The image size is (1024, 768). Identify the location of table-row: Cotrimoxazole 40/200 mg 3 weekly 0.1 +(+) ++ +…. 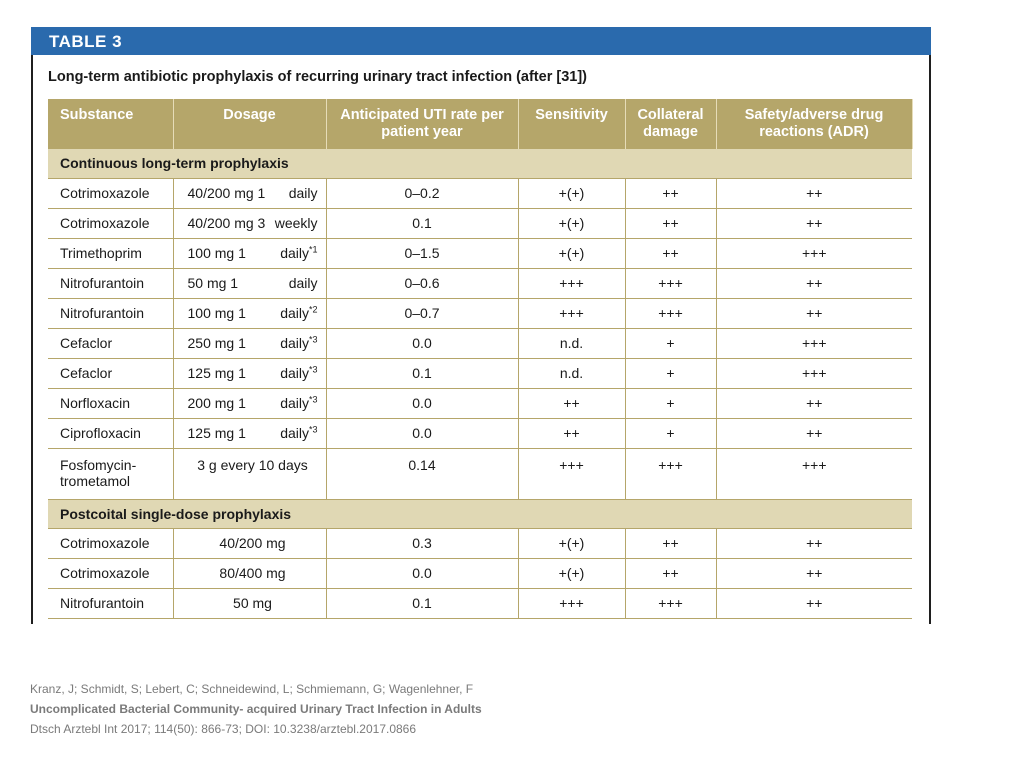
(480, 223).